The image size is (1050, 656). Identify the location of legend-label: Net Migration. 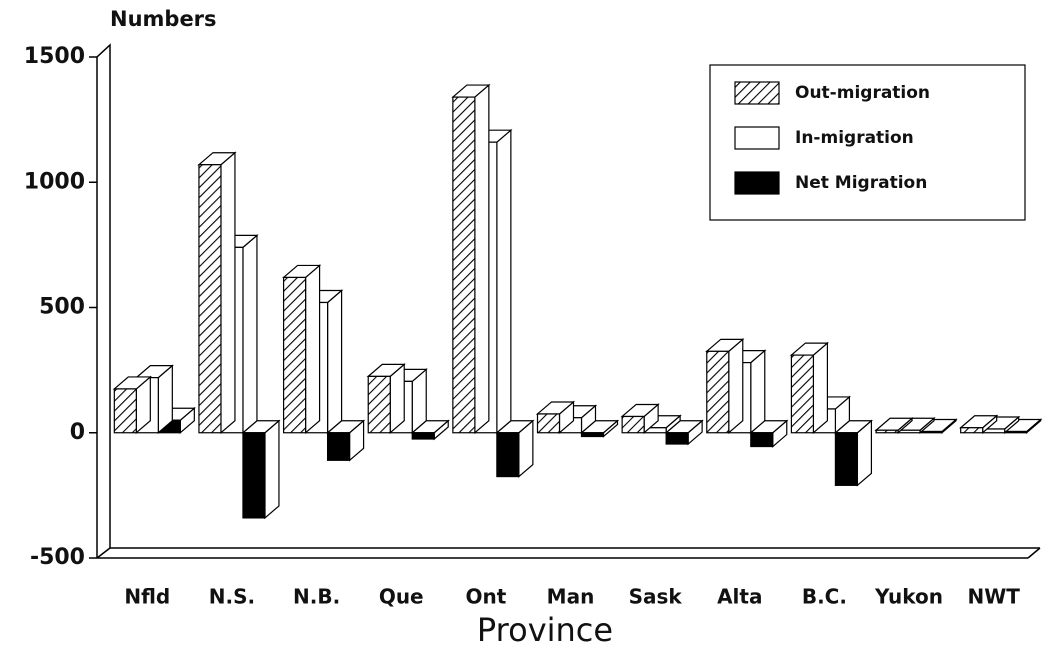
(861, 183).